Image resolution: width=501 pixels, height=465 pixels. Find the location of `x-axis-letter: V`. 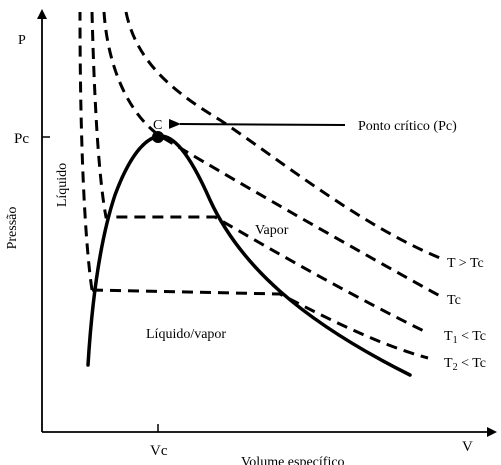

x-axis-letter: V is located at coordinates (467, 447).